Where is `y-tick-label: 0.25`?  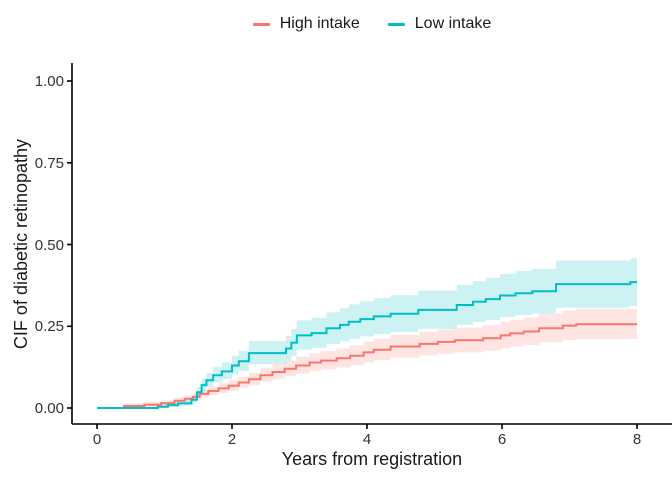
y-tick-label: 0.25 is located at coordinates (49, 327).